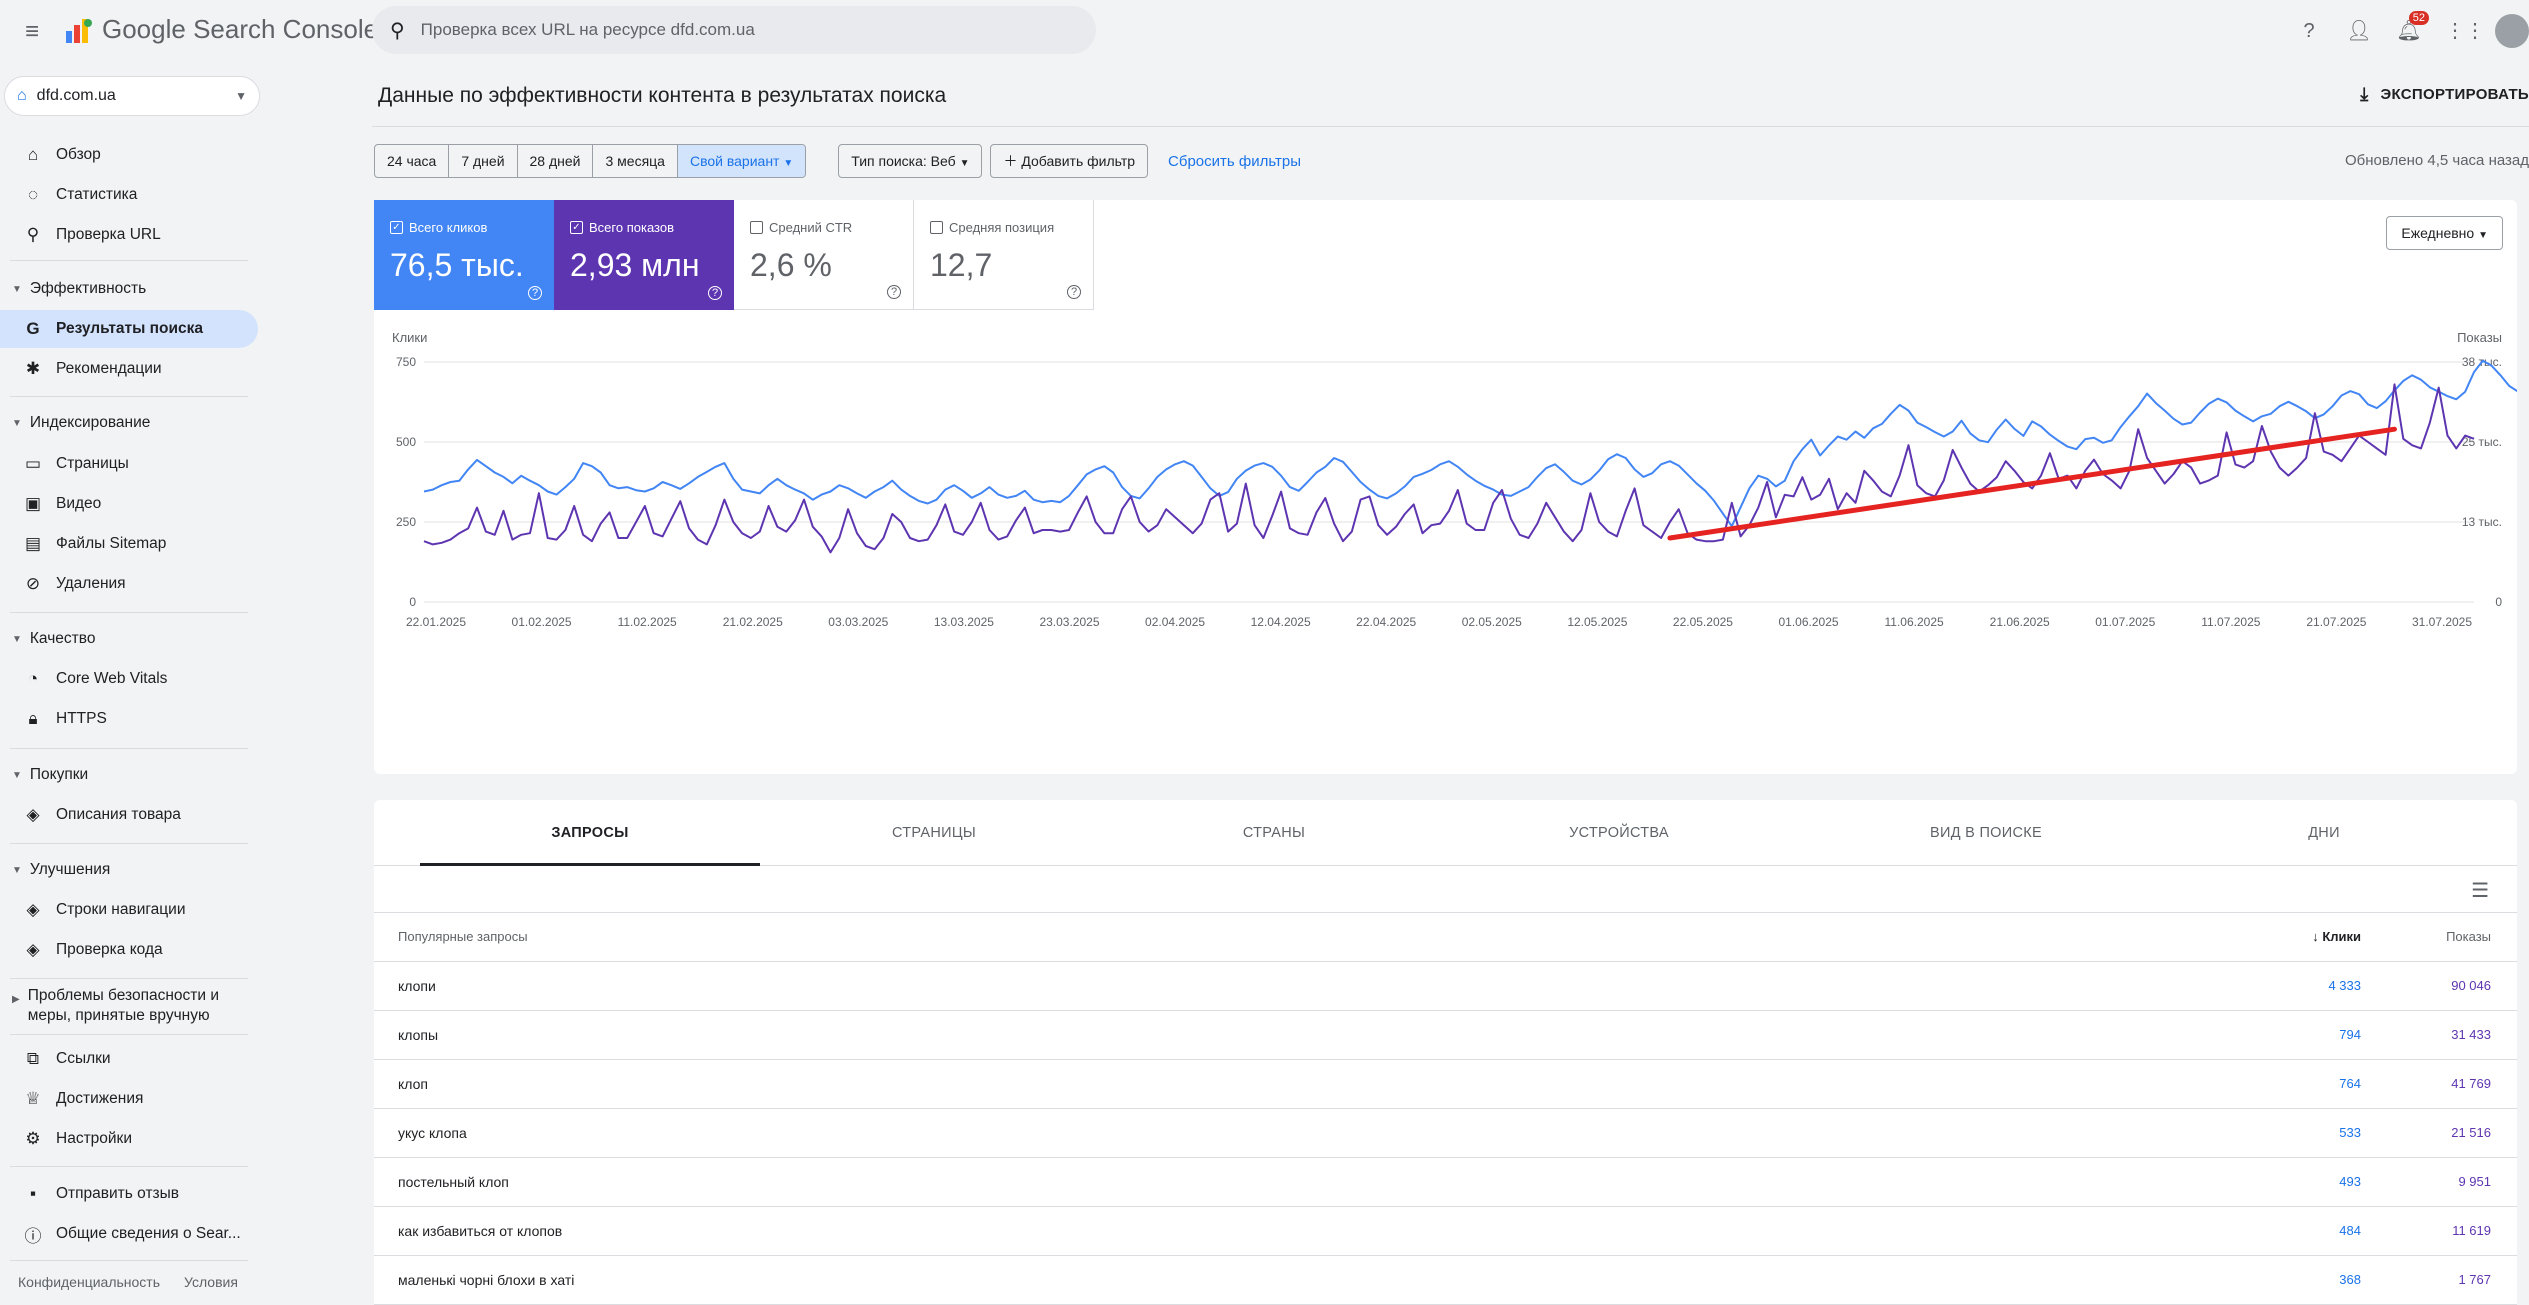 The image size is (2529, 1305). Describe the element at coordinates (129, 1194) in the screenshot. I see `sidebar-item-feedback: ▪ Отправить отзыв` at that location.